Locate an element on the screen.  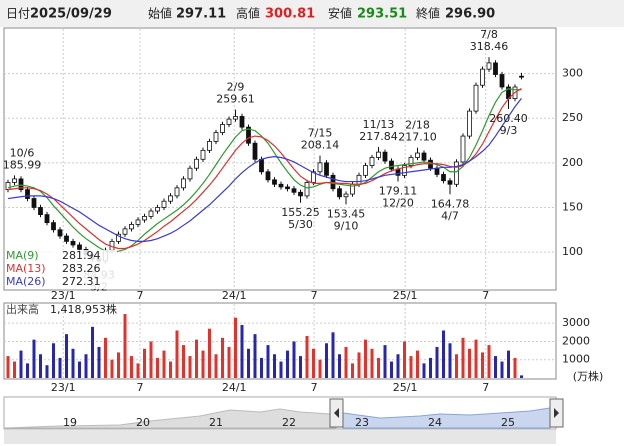
annotation-date: 9/3 is located at coordinates (509, 130).